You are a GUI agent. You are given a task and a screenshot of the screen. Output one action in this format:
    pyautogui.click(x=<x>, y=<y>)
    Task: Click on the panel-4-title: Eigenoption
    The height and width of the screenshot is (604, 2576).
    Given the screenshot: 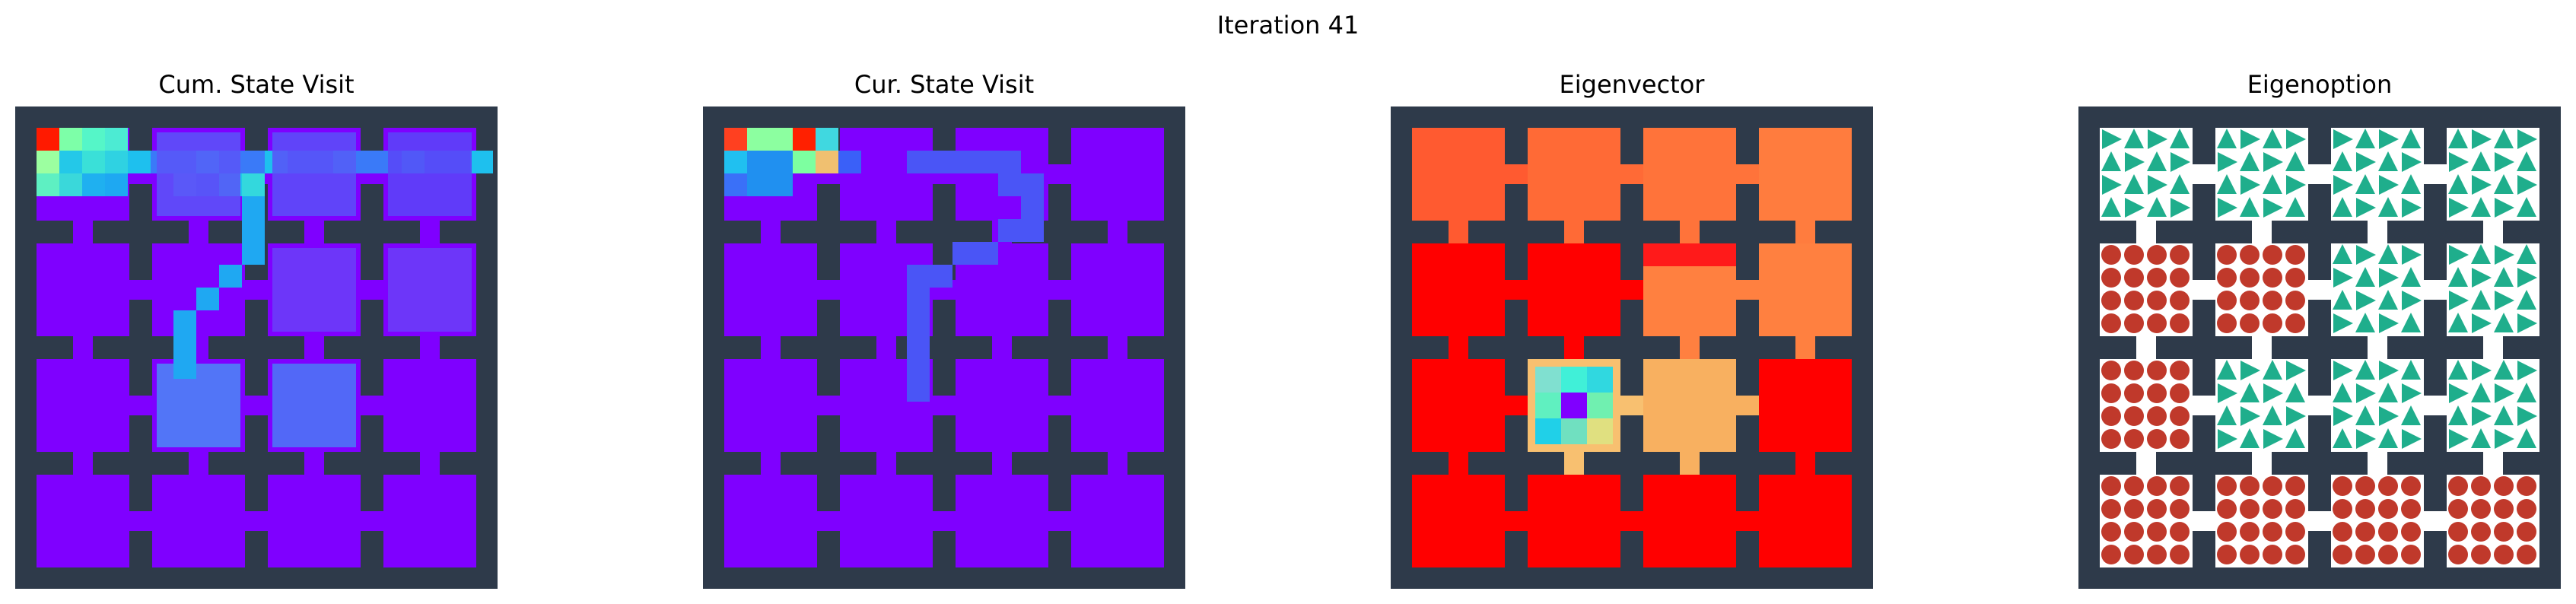 What is the action you would take?
    pyautogui.click(x=2320, y=84)
    